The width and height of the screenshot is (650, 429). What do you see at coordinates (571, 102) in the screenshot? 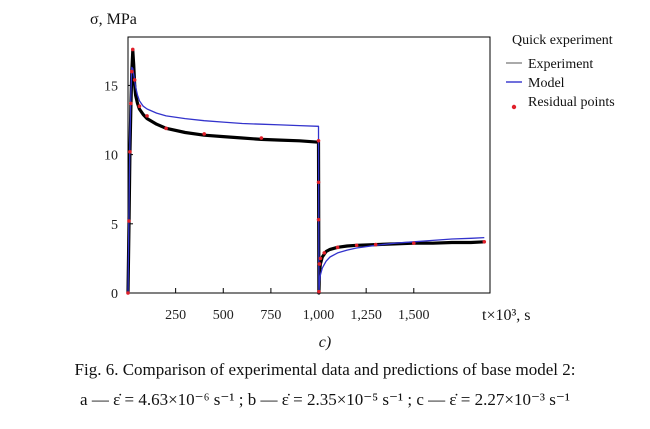
I see `legend-label: Residual points` at bounding box center [571, 102].